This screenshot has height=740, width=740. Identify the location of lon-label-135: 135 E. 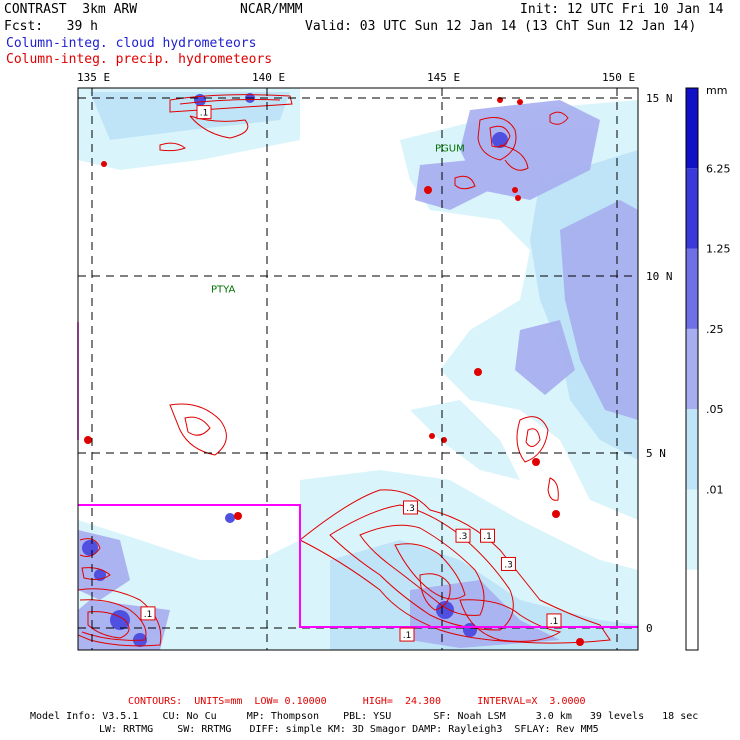
(94, 77).